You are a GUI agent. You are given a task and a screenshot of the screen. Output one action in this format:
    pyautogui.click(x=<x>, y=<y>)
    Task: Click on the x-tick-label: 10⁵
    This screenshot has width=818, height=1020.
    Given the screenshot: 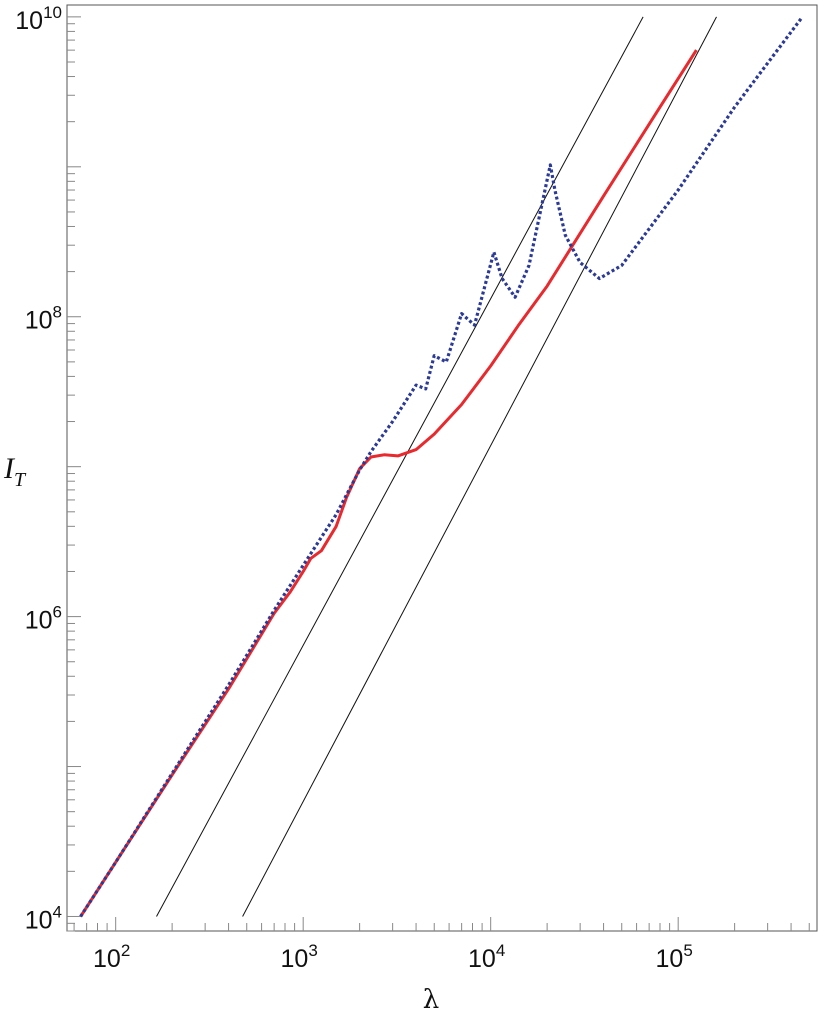 What is the action you would take?
    pyautogui.click(x=674, y=957)
    